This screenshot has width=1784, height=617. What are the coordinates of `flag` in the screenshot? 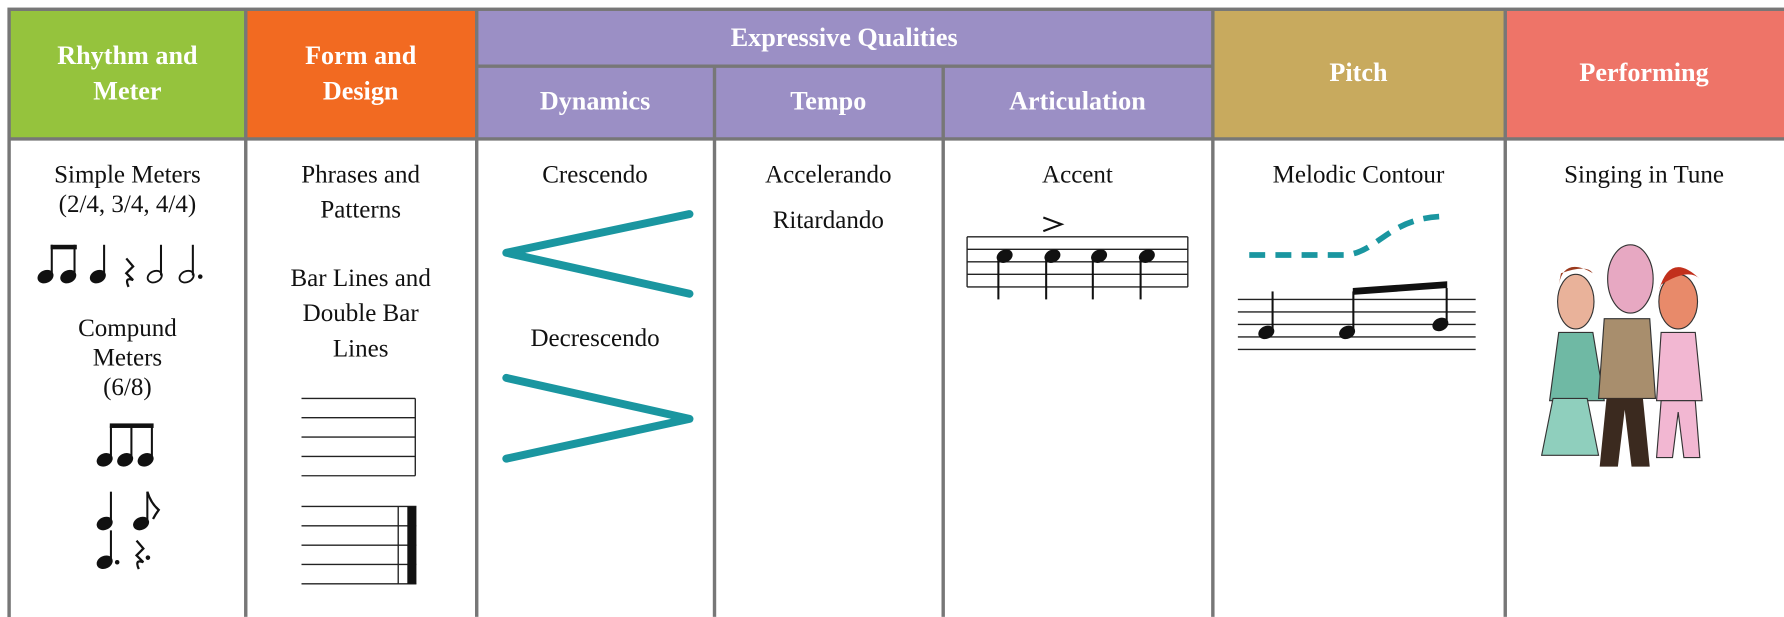 It's located at (153, 505).